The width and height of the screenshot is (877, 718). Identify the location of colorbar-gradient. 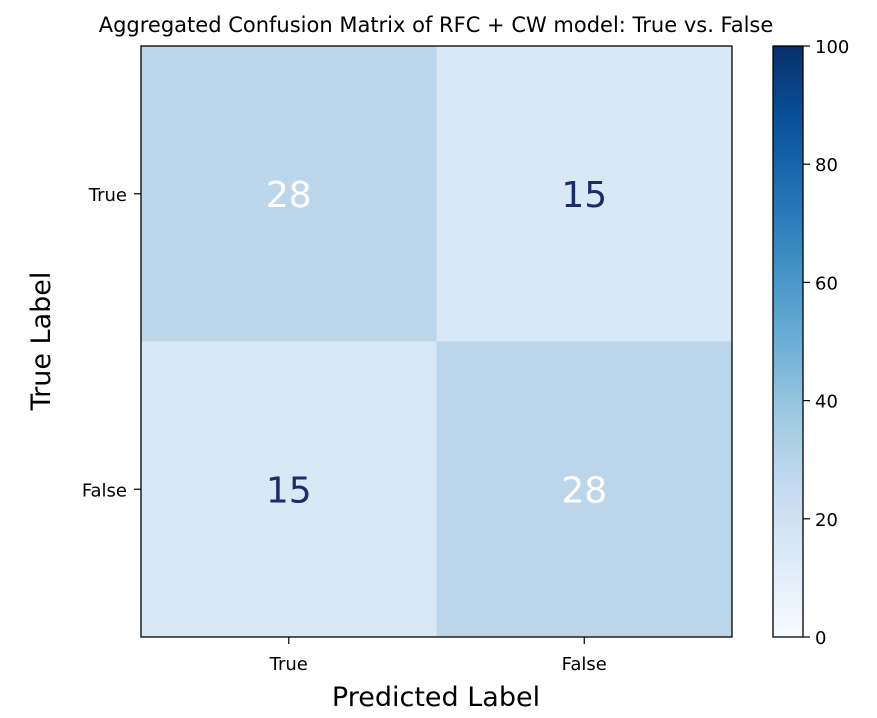
(788, 341).